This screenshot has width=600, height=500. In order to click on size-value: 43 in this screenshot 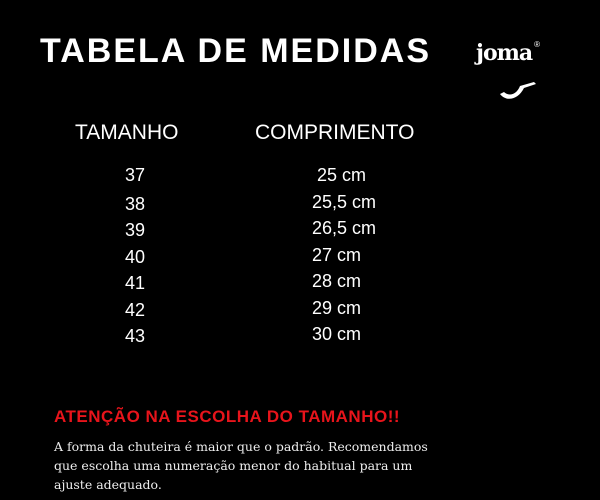, I will do `click(135, 336)`.